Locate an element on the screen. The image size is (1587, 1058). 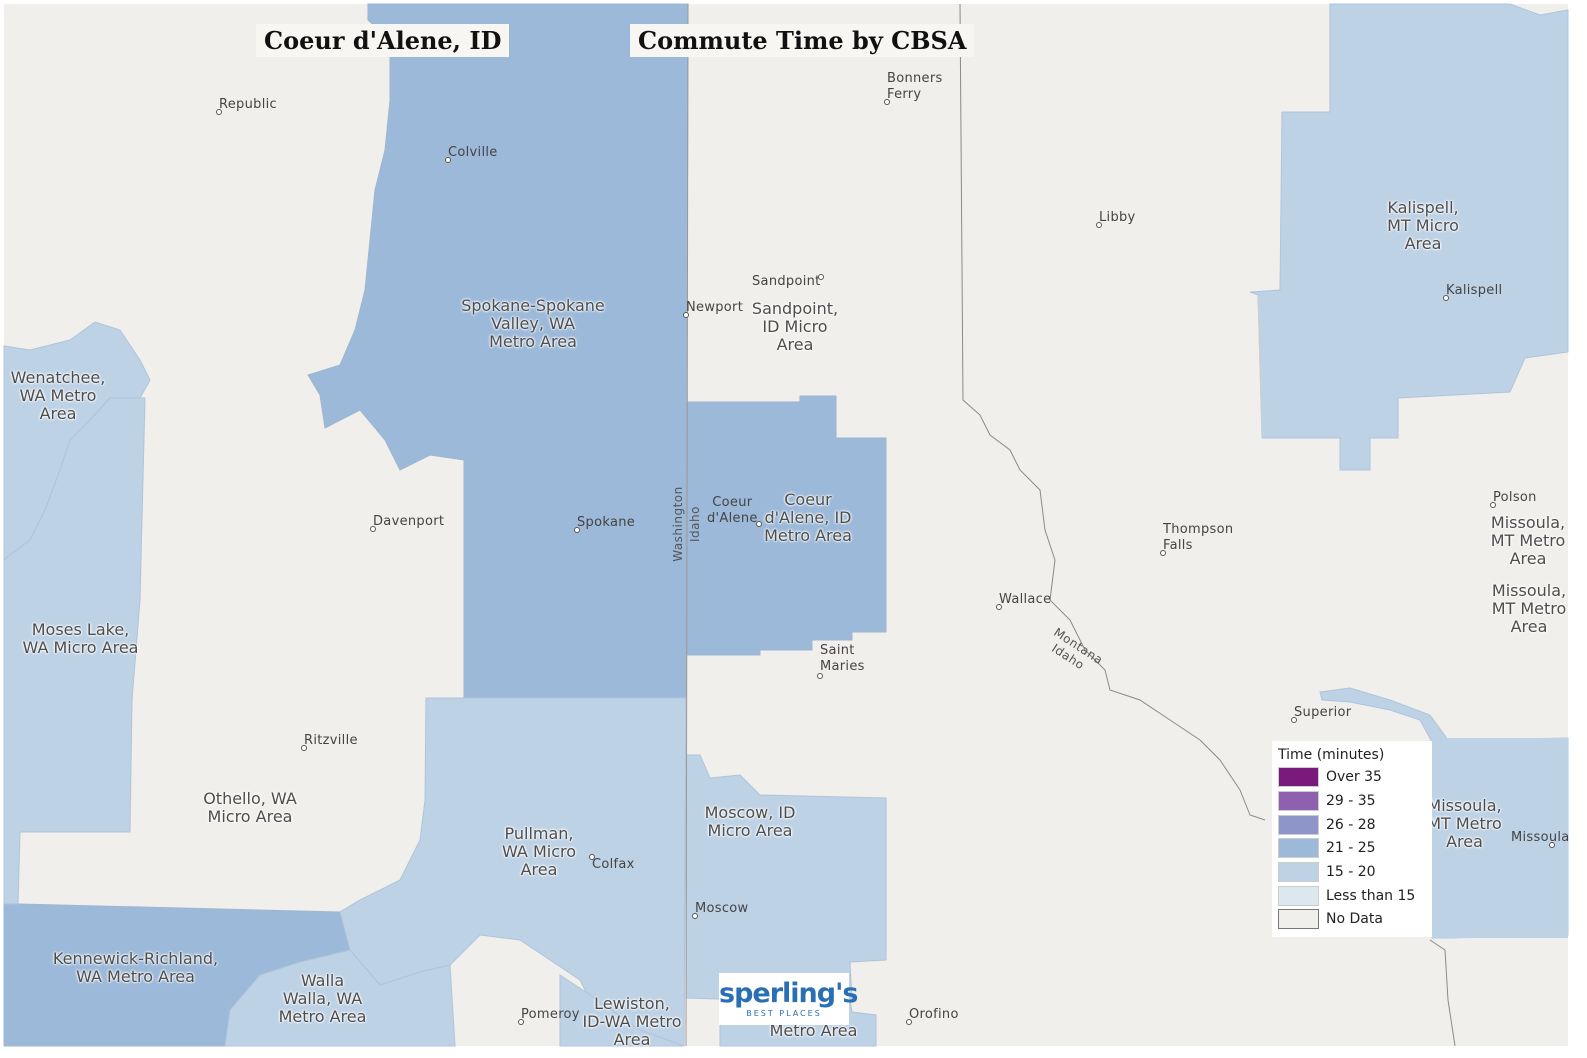
region-label-lewiston-metro: Metro Area is located at coordinates (813, 1030).